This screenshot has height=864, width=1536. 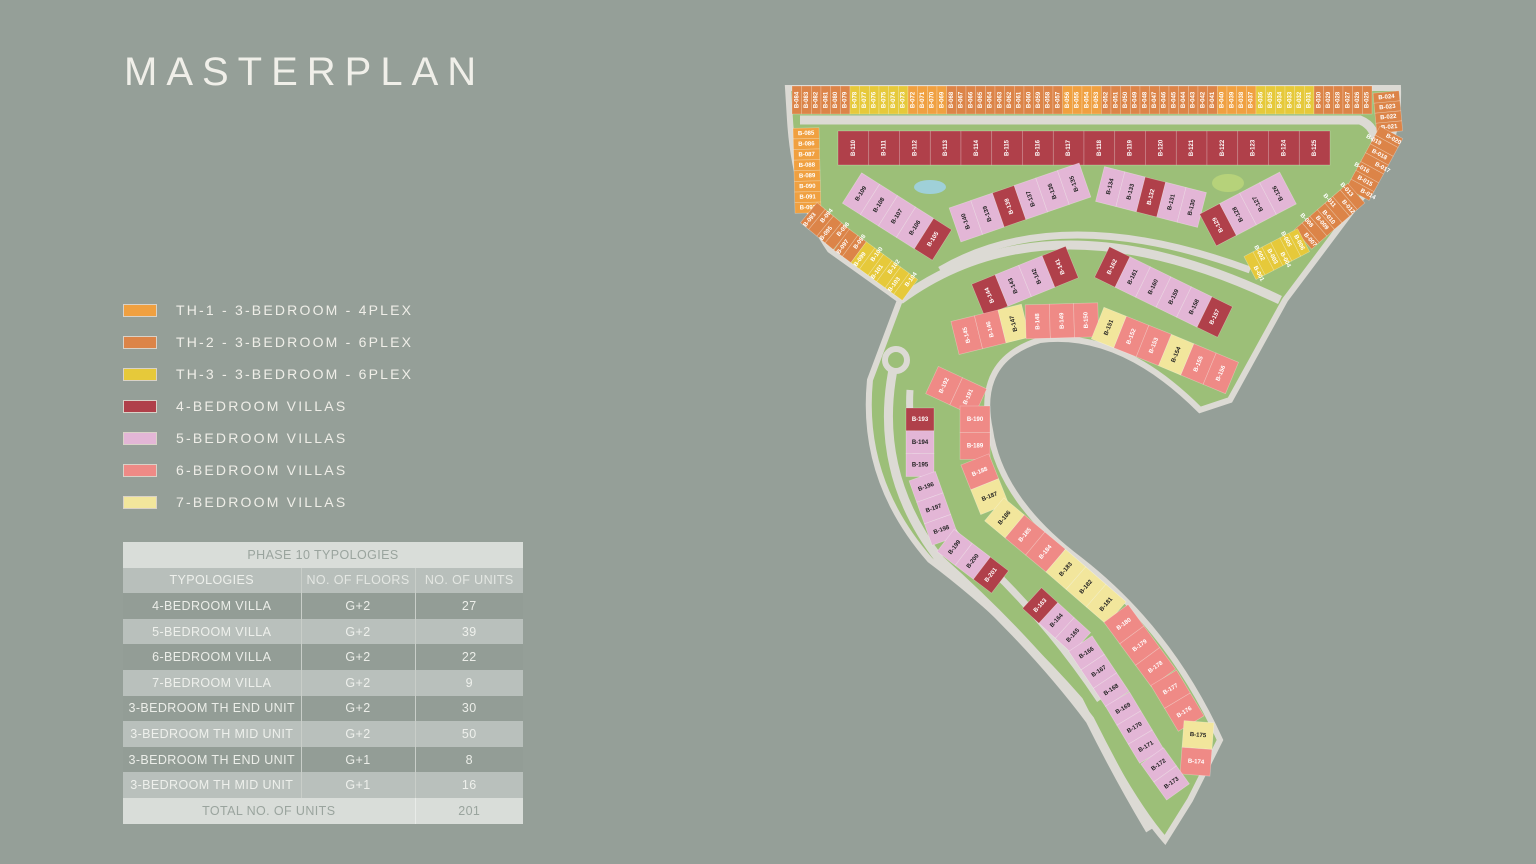 I want to click on plot-b-182: B-182, so click(x=1086, y=587).